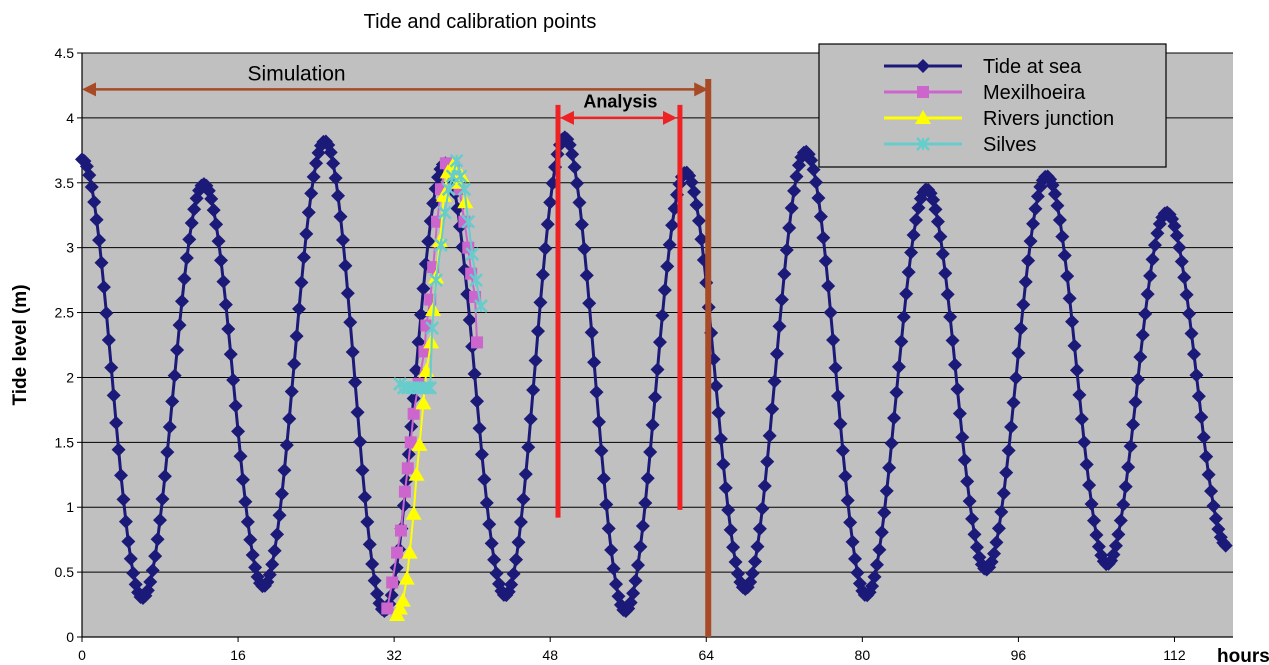  I want to click on simulation-arrow-head-left, so click(89, 89).